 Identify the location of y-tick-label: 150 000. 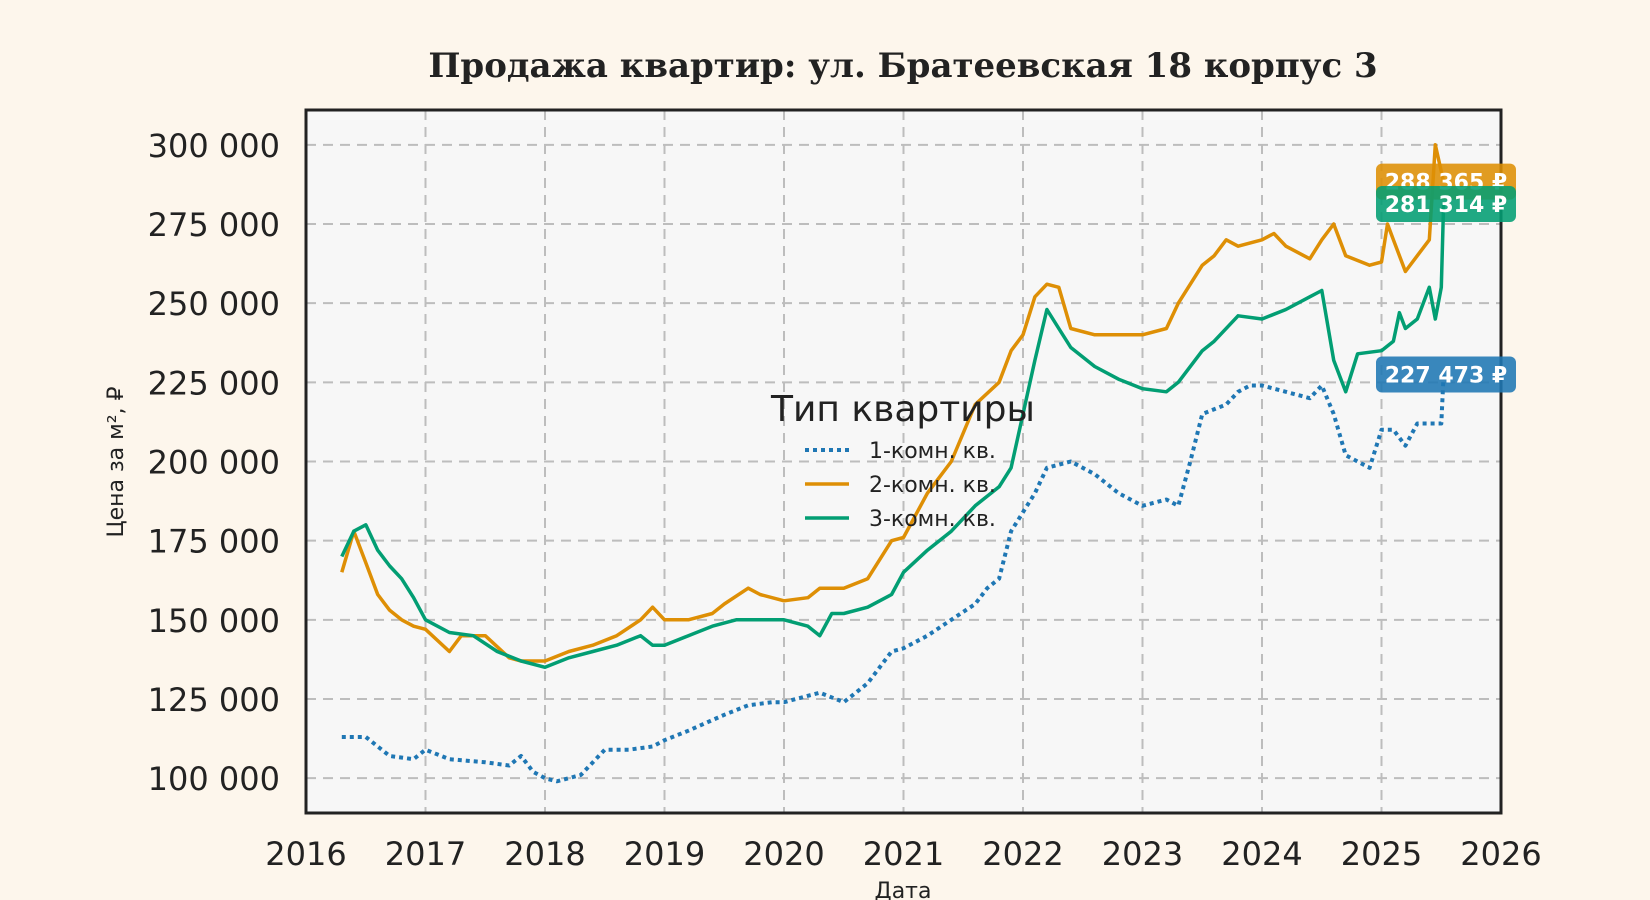
(214, 621).